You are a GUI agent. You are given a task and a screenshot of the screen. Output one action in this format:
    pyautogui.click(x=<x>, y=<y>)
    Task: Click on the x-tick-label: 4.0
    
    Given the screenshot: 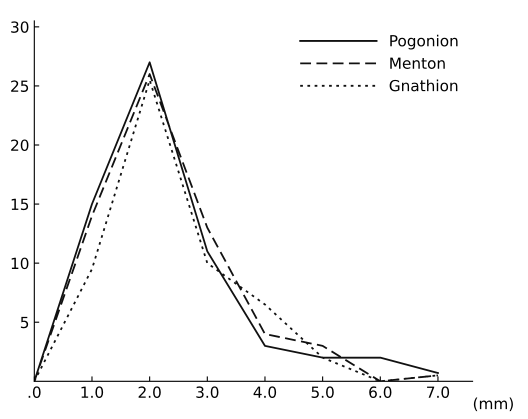 What is the action you would take?
    pyautogui.click(x=265, y=392)
    